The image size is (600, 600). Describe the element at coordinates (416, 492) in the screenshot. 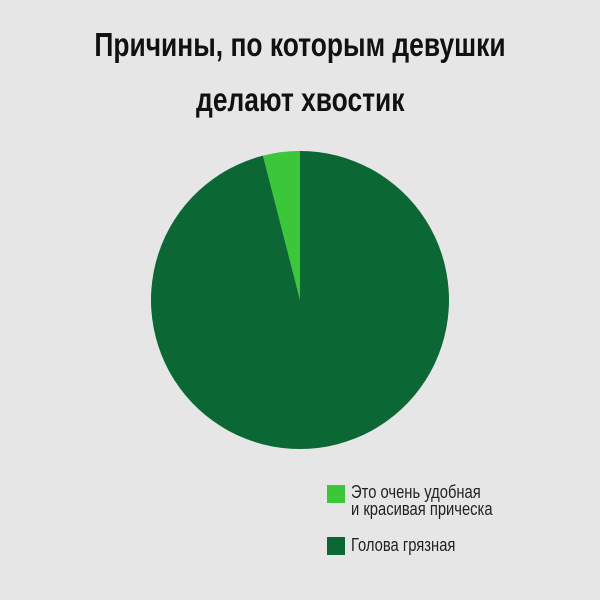

I see `legend-label-line-1: Это очень удобная` at that location.